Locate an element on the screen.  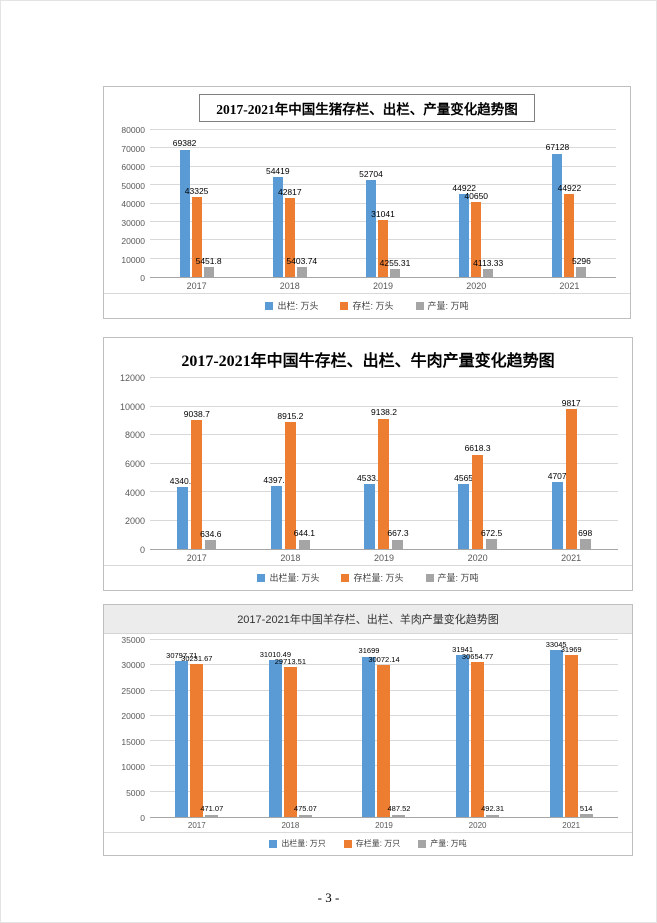
bar-2017-series2 is located at coordinates (208, 271).